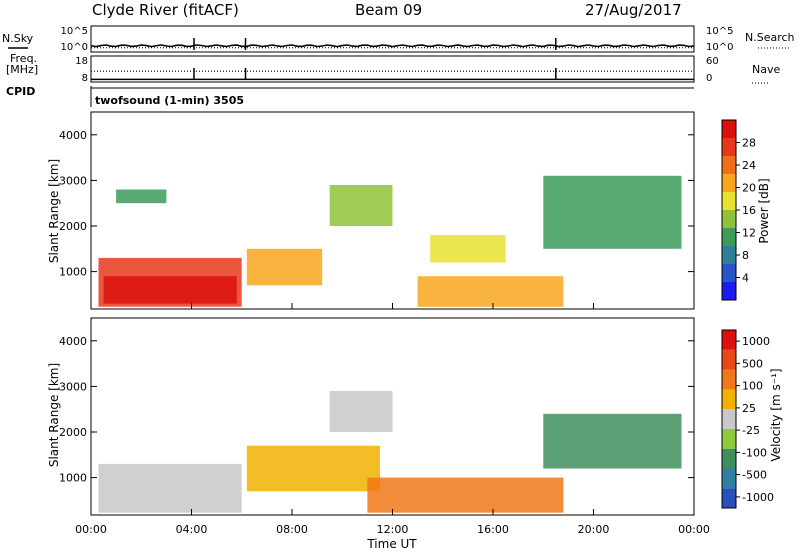  I want to click on noise-right-tick-top: 10^5, so click(719, 31).